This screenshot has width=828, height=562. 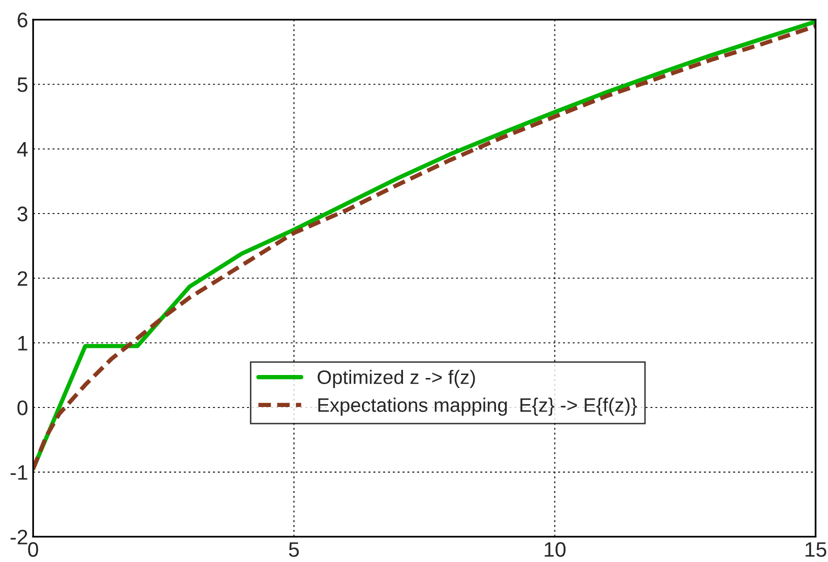 I want to click on y-tick-label: 0, so click(x=22, y=408).